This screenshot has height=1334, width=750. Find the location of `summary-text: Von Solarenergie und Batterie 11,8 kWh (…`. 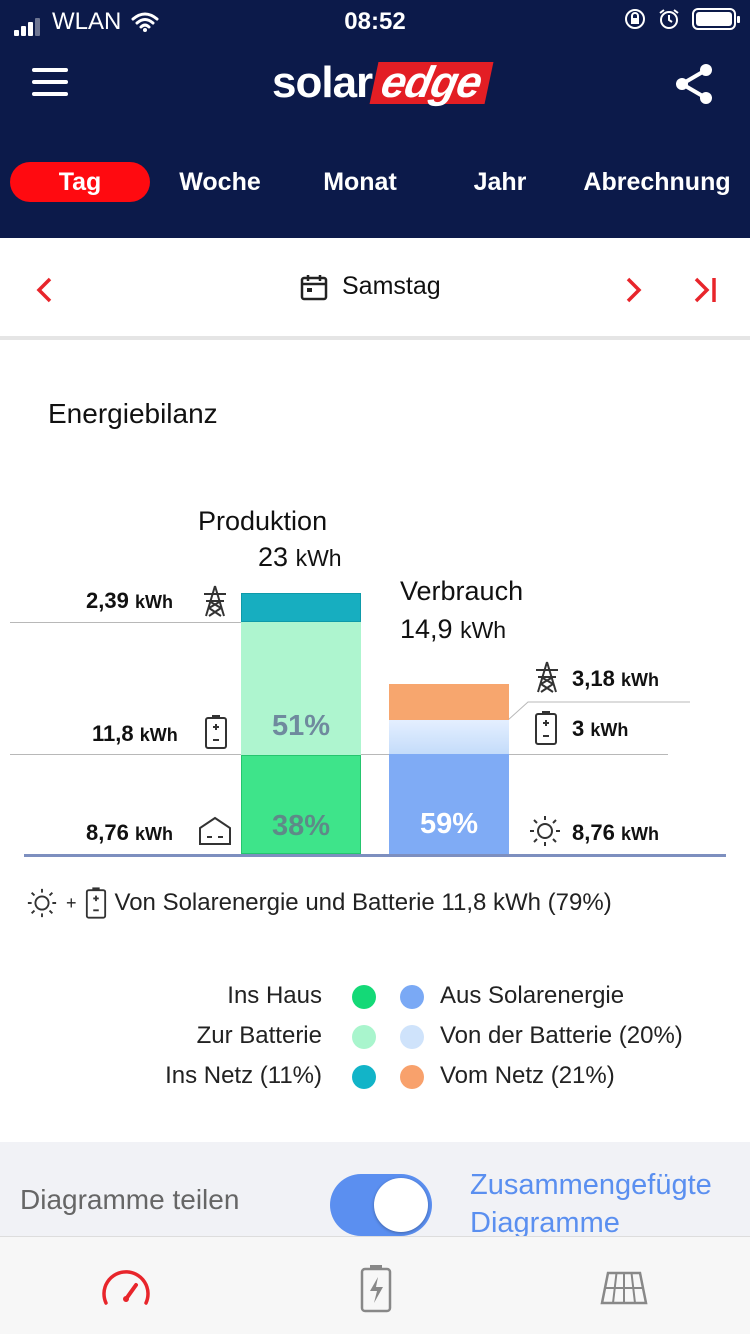

summary-text: Von Solarenergie und Batterie 11,8 kWh (… is located at coordinates (363, 902).